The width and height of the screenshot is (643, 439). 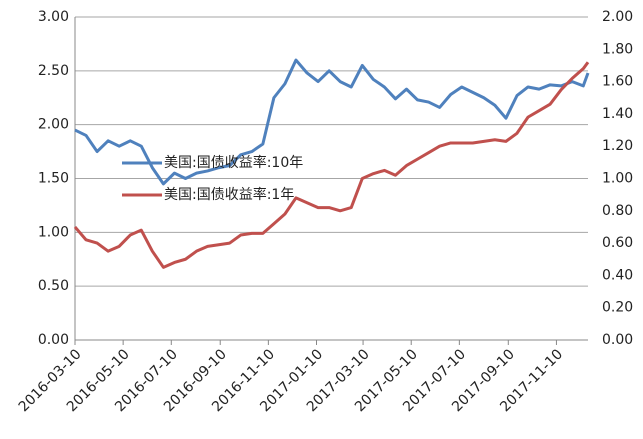 I want to click on y2-tick-label: 1.80, so click(x=617, y=49).